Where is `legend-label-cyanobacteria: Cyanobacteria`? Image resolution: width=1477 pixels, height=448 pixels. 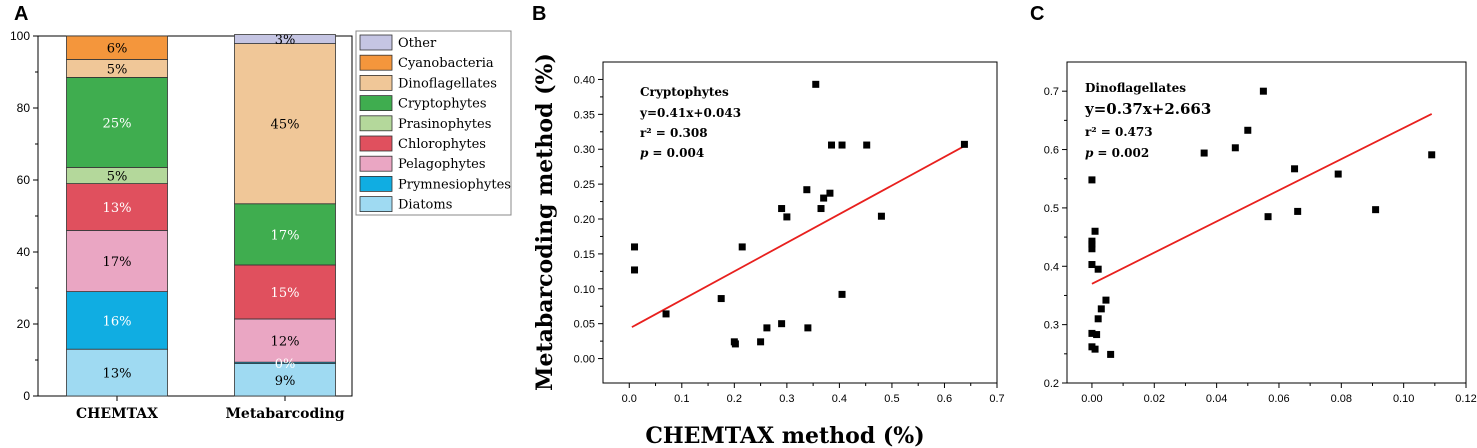
legend-label-cyanobacteria: Cyanobacteria is located at coordinates (446, 63).